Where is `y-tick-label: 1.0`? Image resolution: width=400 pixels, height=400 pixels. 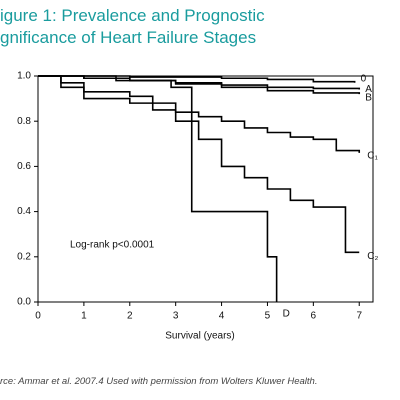
y-tick-label: 1.0 is located at coordinates (24, 76).